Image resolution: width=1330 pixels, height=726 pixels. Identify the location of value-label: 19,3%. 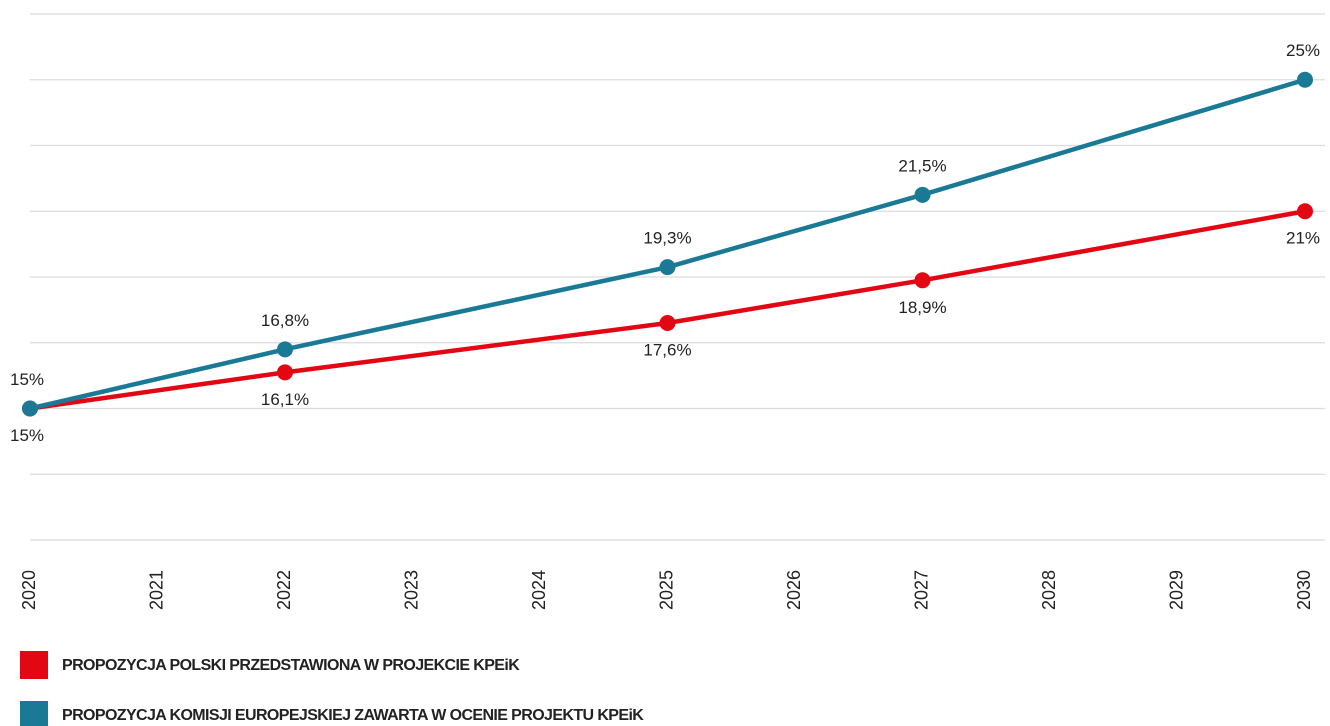
(667, 238).